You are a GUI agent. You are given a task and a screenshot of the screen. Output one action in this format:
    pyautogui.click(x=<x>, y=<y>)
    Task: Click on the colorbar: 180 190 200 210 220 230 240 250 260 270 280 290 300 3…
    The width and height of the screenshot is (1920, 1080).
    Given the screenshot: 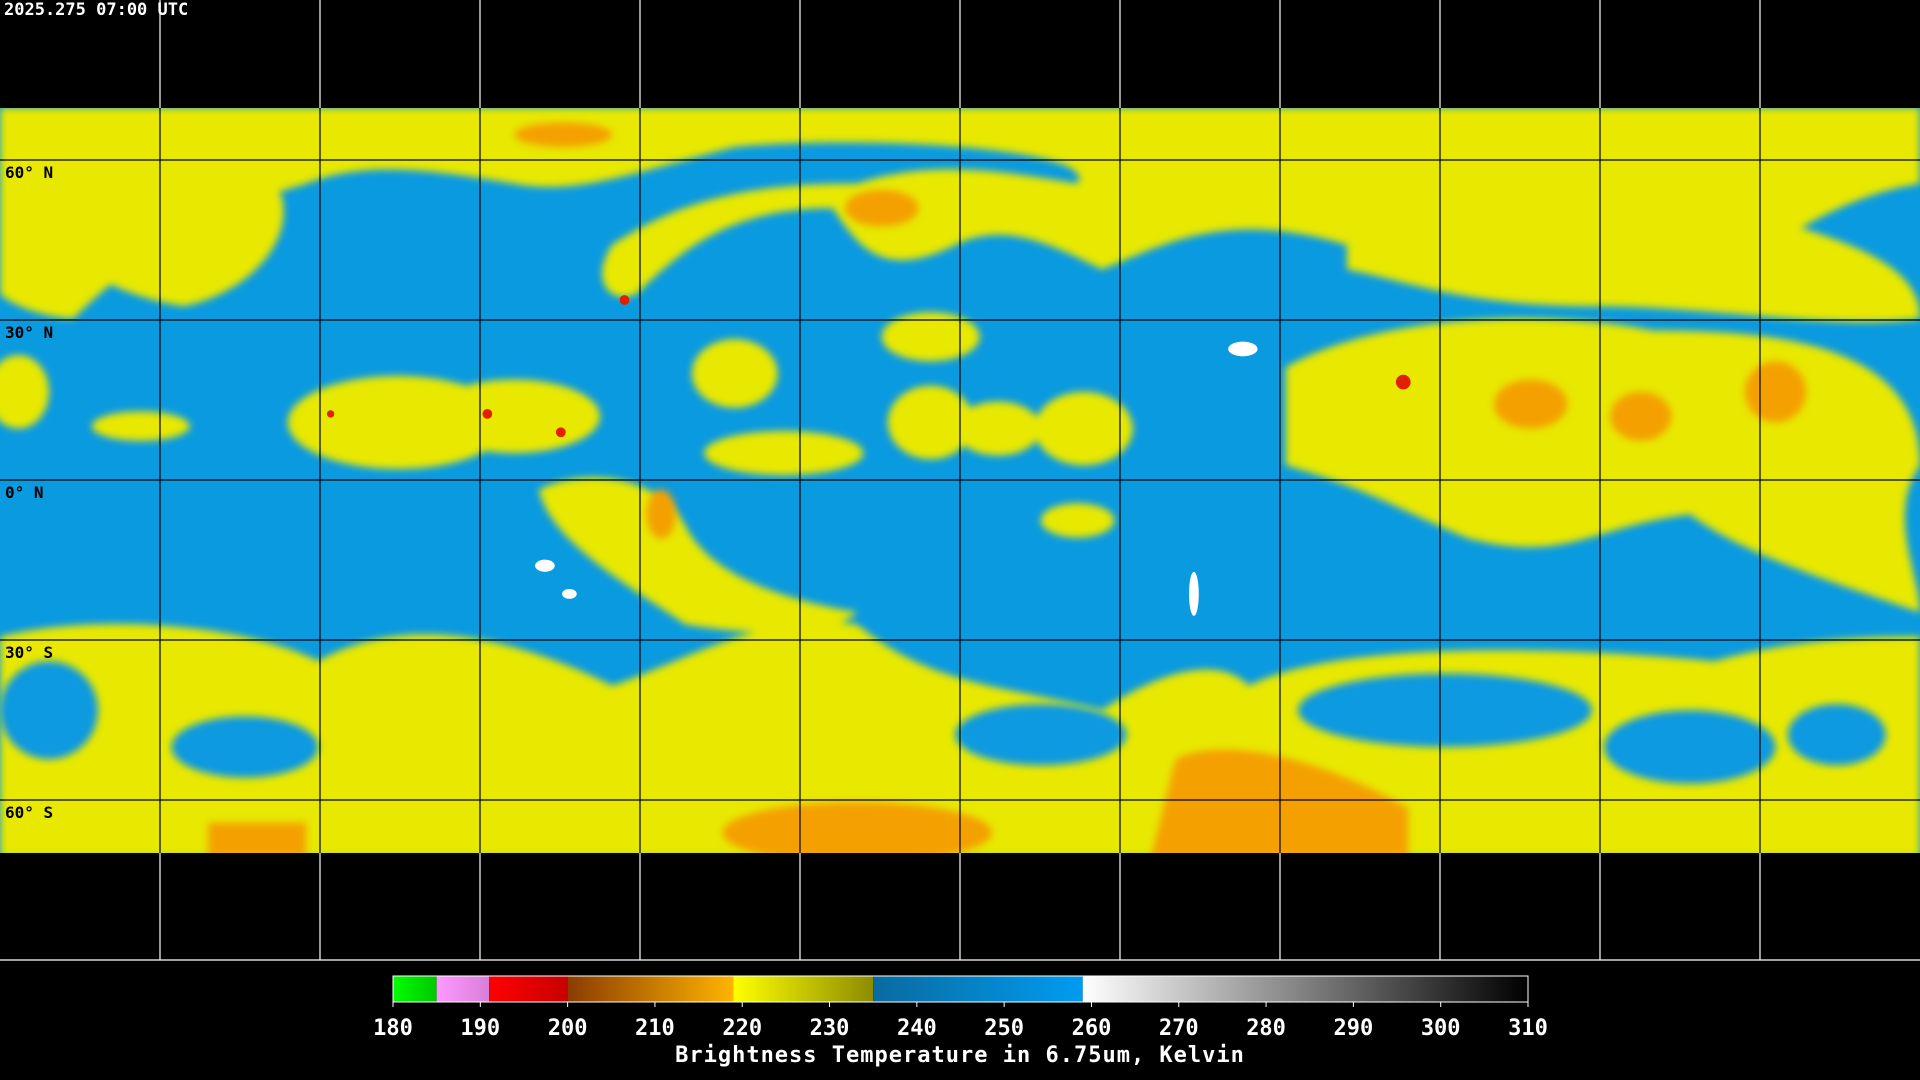 What is the action you would take?
    pyautogui.click(x=960, y=1008)
    